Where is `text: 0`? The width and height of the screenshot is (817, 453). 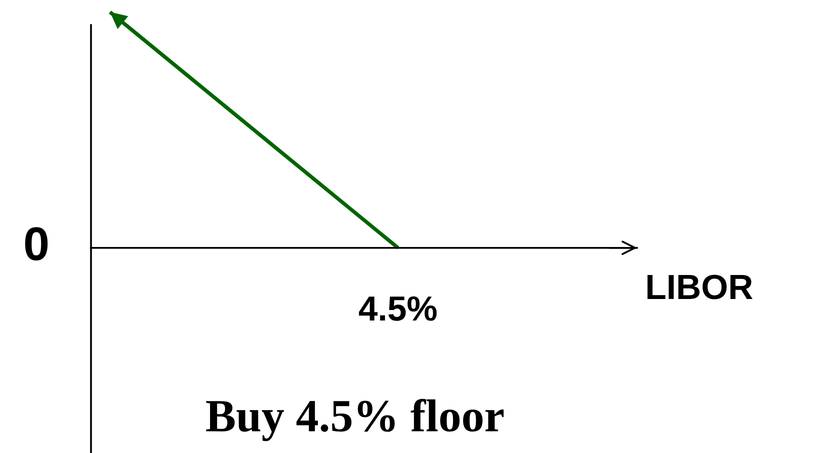
text: 0 is located at coordinates (36, 244).